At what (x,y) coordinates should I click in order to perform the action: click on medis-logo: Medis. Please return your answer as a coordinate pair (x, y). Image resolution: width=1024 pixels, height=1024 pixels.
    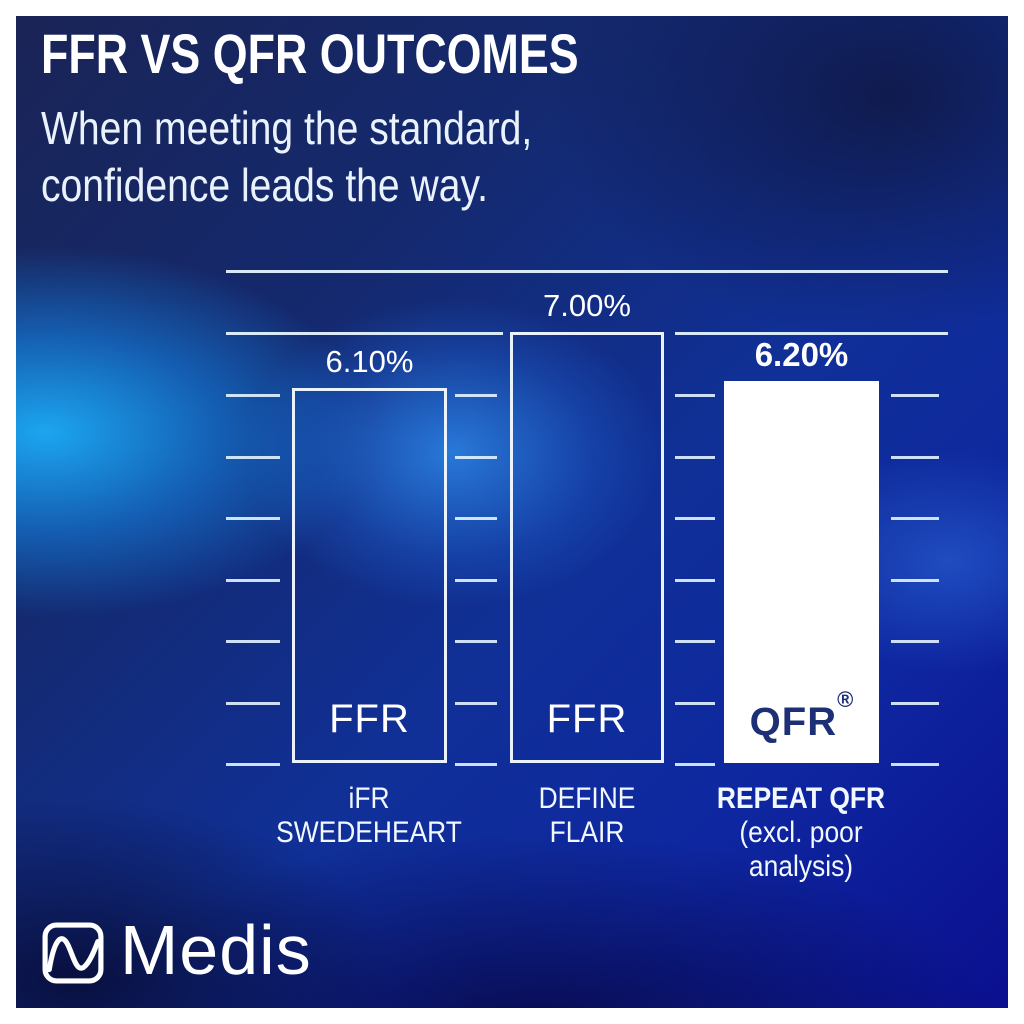
    Looking at the image, I should click on (177, 950).